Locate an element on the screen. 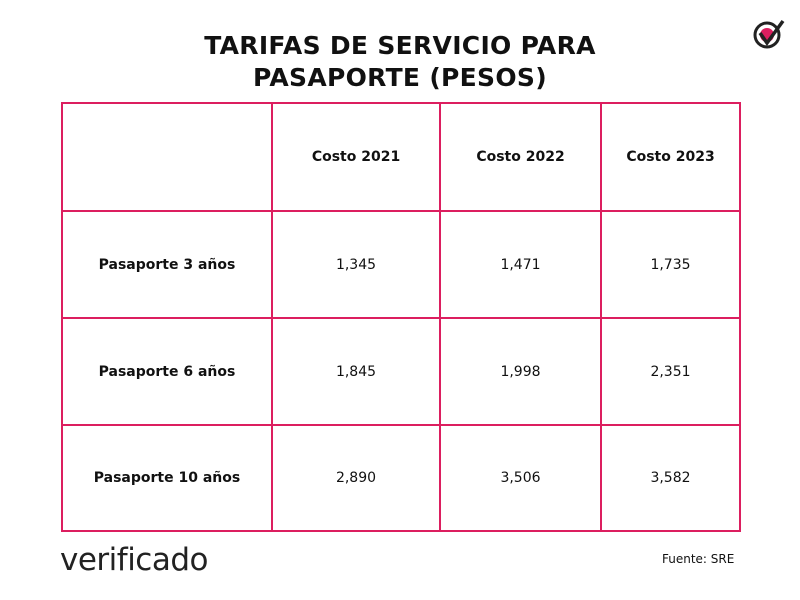 The image size is (800, 600). column-header: Costo 2023 is located at coordinates (670, 157).